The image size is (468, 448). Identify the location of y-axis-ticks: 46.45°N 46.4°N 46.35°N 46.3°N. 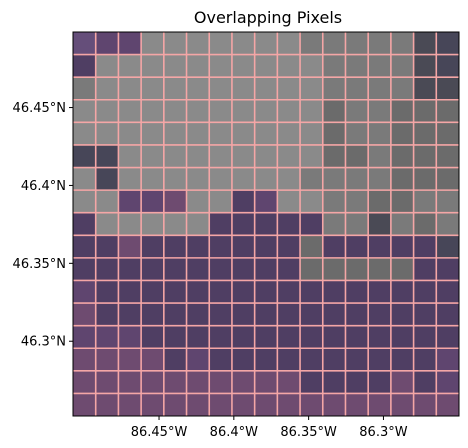
(43, 225).